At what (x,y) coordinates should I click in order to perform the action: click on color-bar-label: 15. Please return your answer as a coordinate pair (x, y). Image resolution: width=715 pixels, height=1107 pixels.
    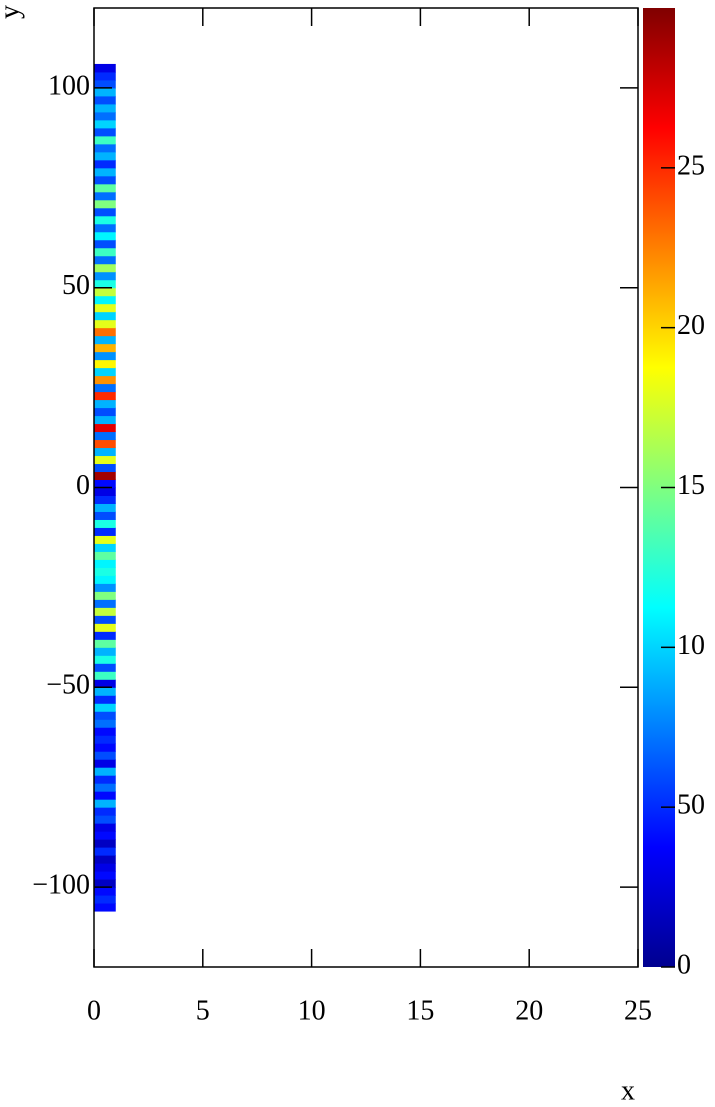
    Looking at the image, I should click on (691, 485).